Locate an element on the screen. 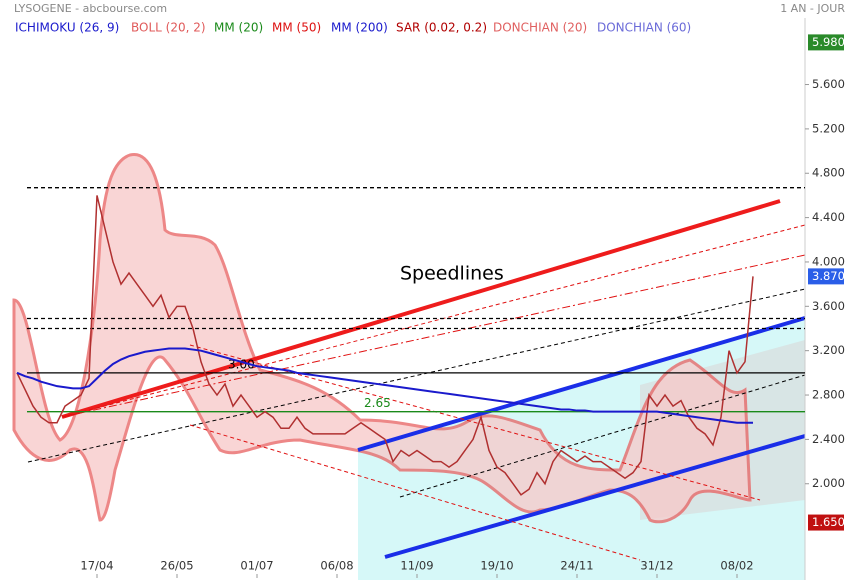  period: 1 AN - JOUR is located at coordinates (812, 8).